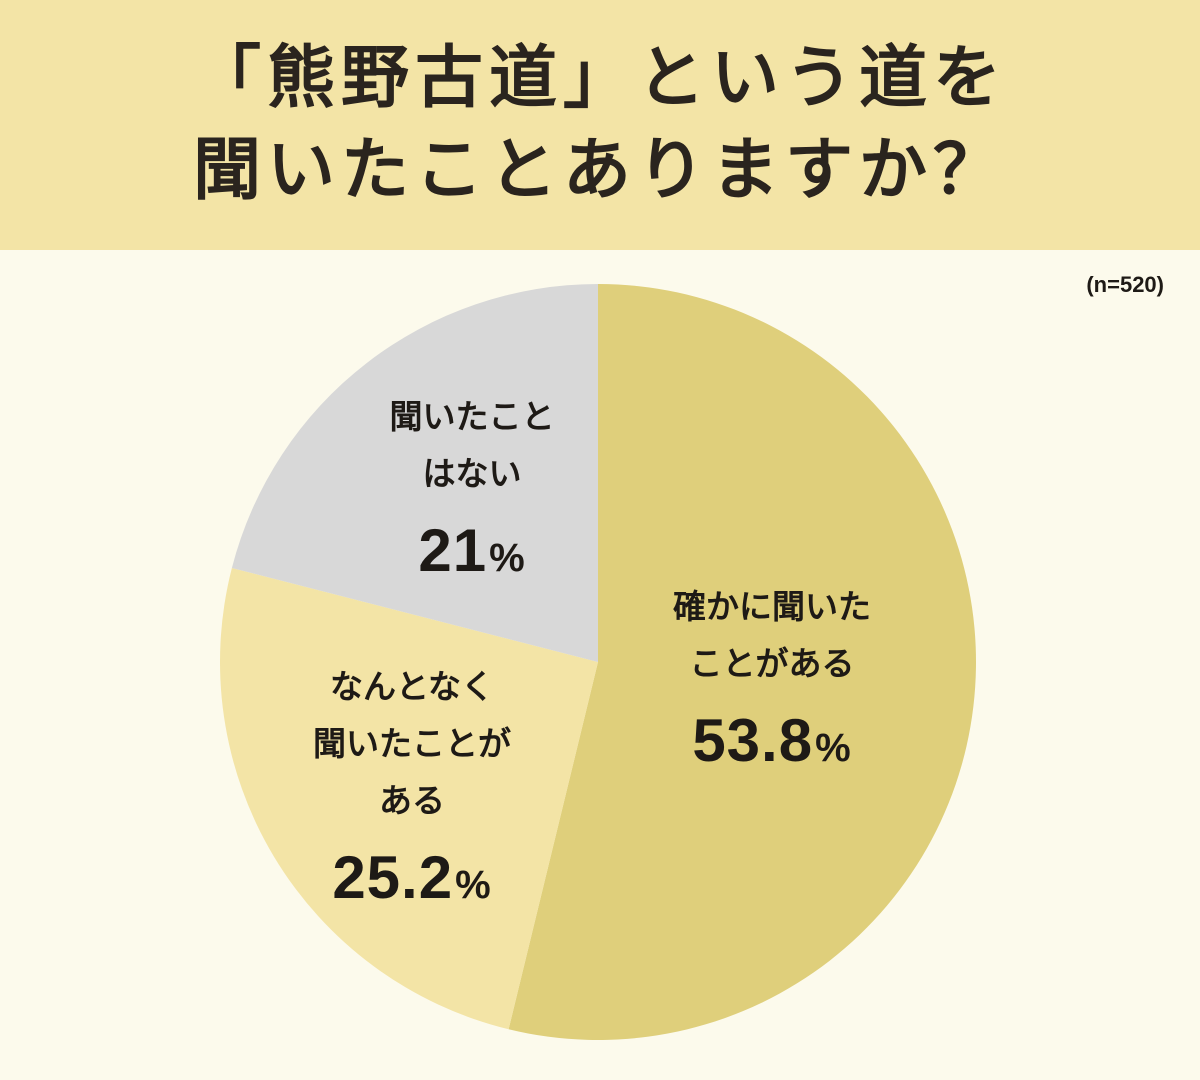 The width and height of the screenshot is (1200, 1080). I want to click on slice-category: なんとなく 聞いたことが ある, so click(412, 743).